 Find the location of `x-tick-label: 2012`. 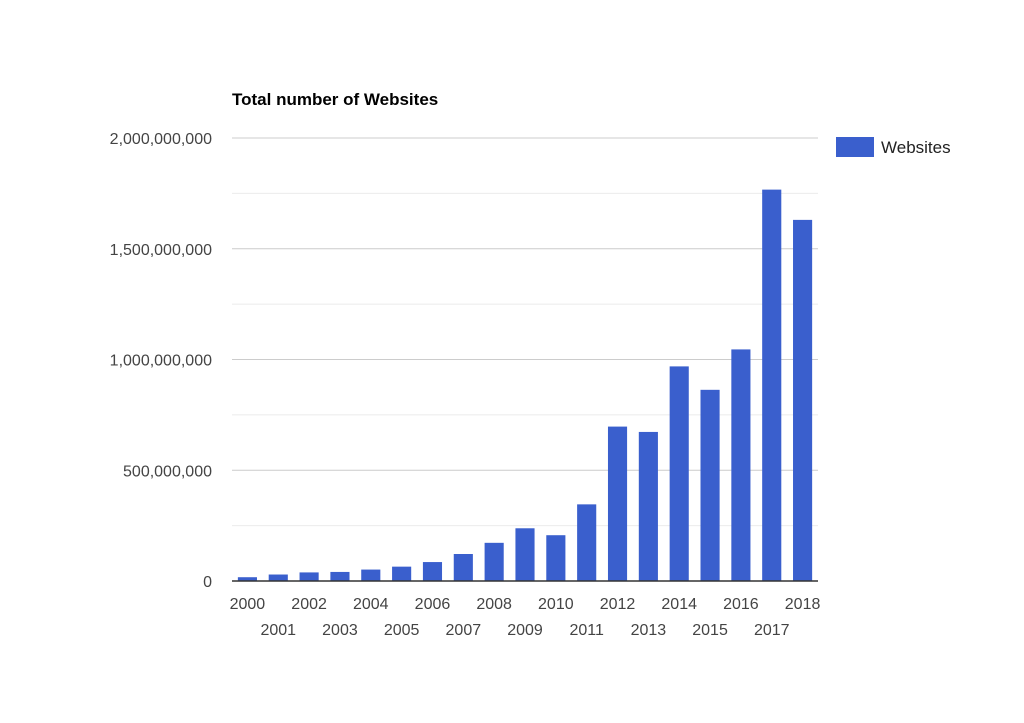

x-tick-label: 2012 is located at coordinates (618, 604).